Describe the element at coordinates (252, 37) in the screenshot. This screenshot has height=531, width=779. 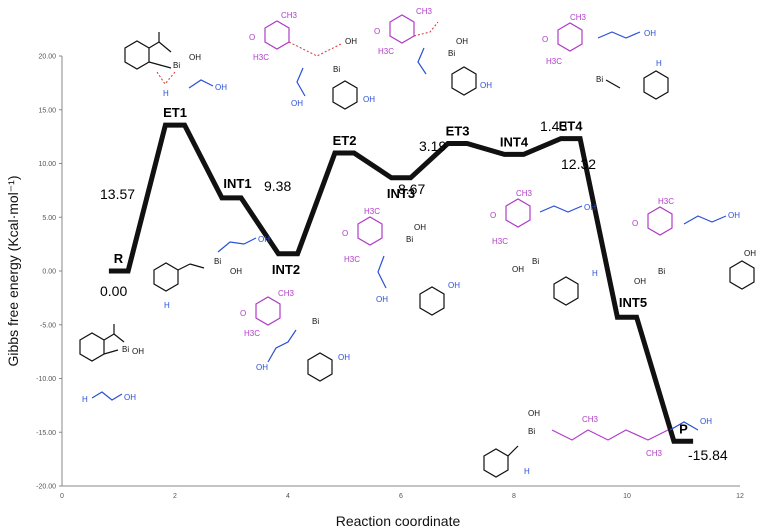
I see `atom-o-1: O` at that location.